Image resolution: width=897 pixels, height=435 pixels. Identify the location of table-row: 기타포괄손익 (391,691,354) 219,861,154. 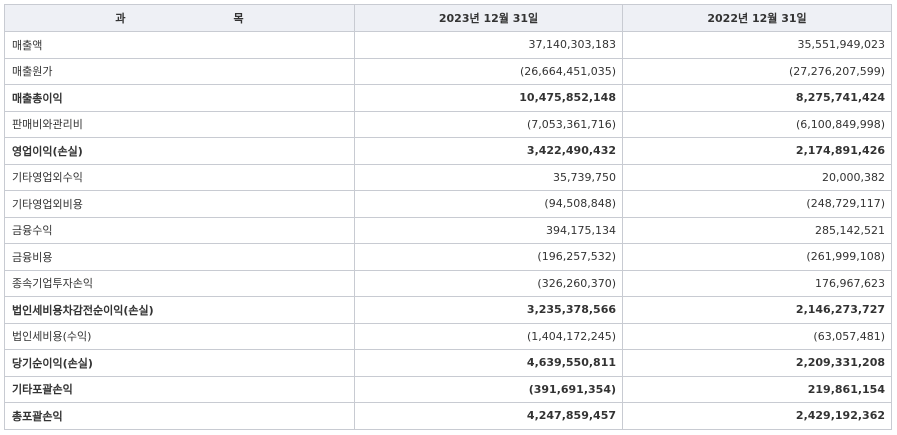
(448, 389).